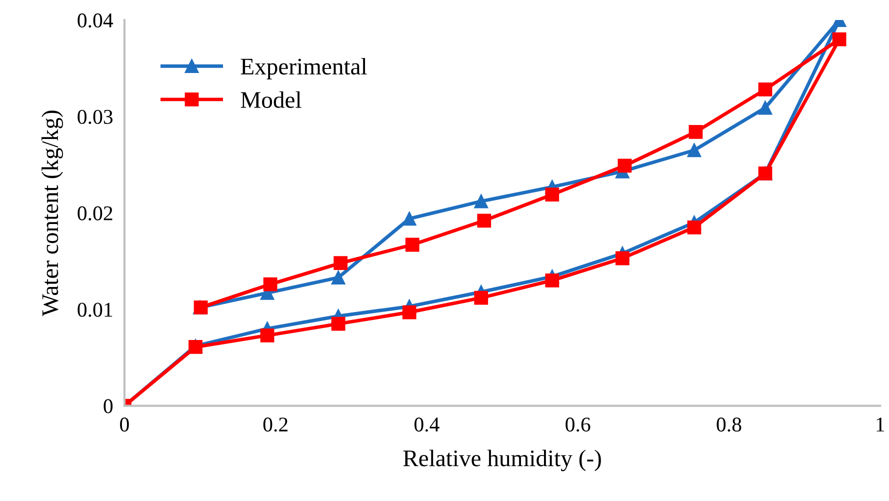 The height and width of the screenshot is (501, 889). I want to click on x-tick-label: 0, so click(124, 425).